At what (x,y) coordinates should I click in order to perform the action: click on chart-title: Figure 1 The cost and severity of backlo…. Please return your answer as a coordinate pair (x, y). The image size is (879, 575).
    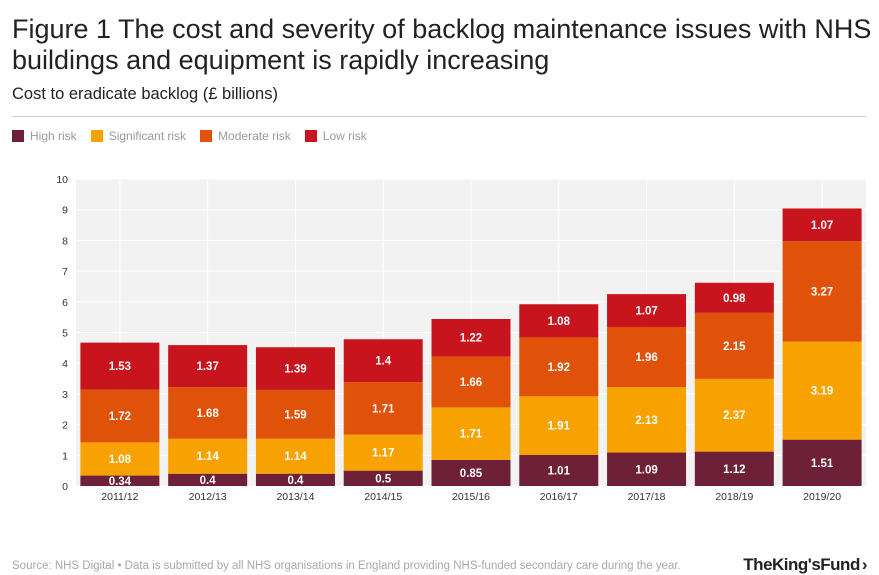
    Looking at the image, I should click on (442, 44).